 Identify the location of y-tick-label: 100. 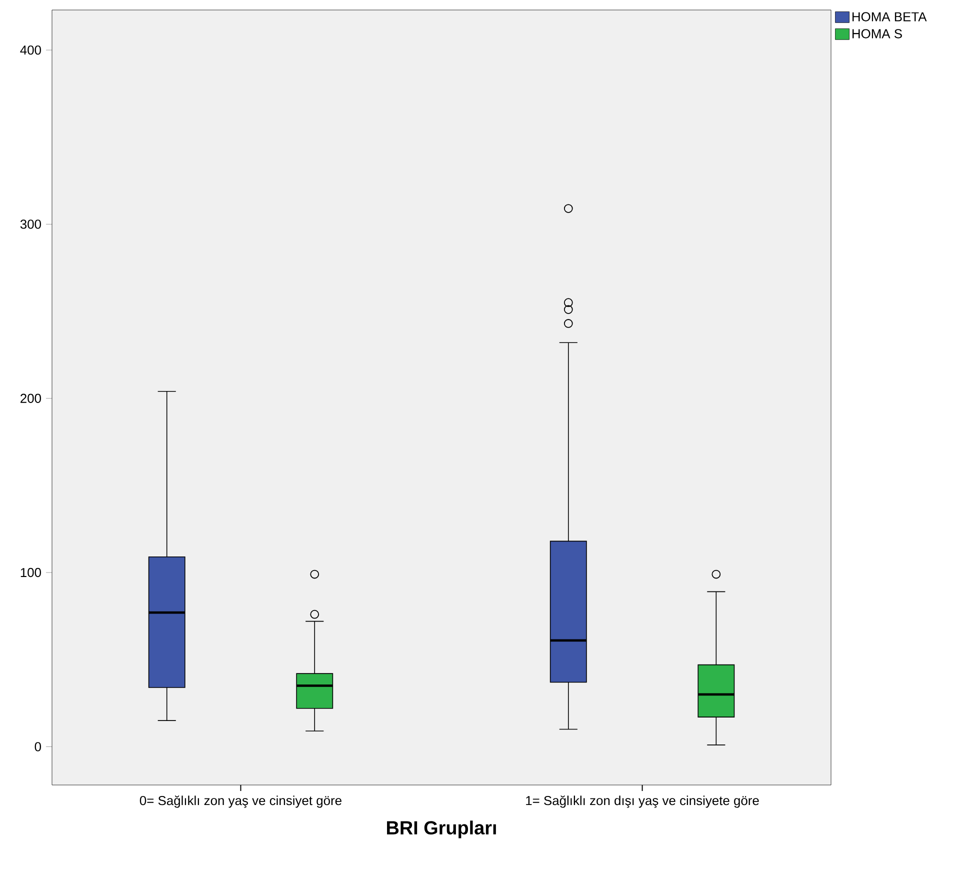
(30, 573).